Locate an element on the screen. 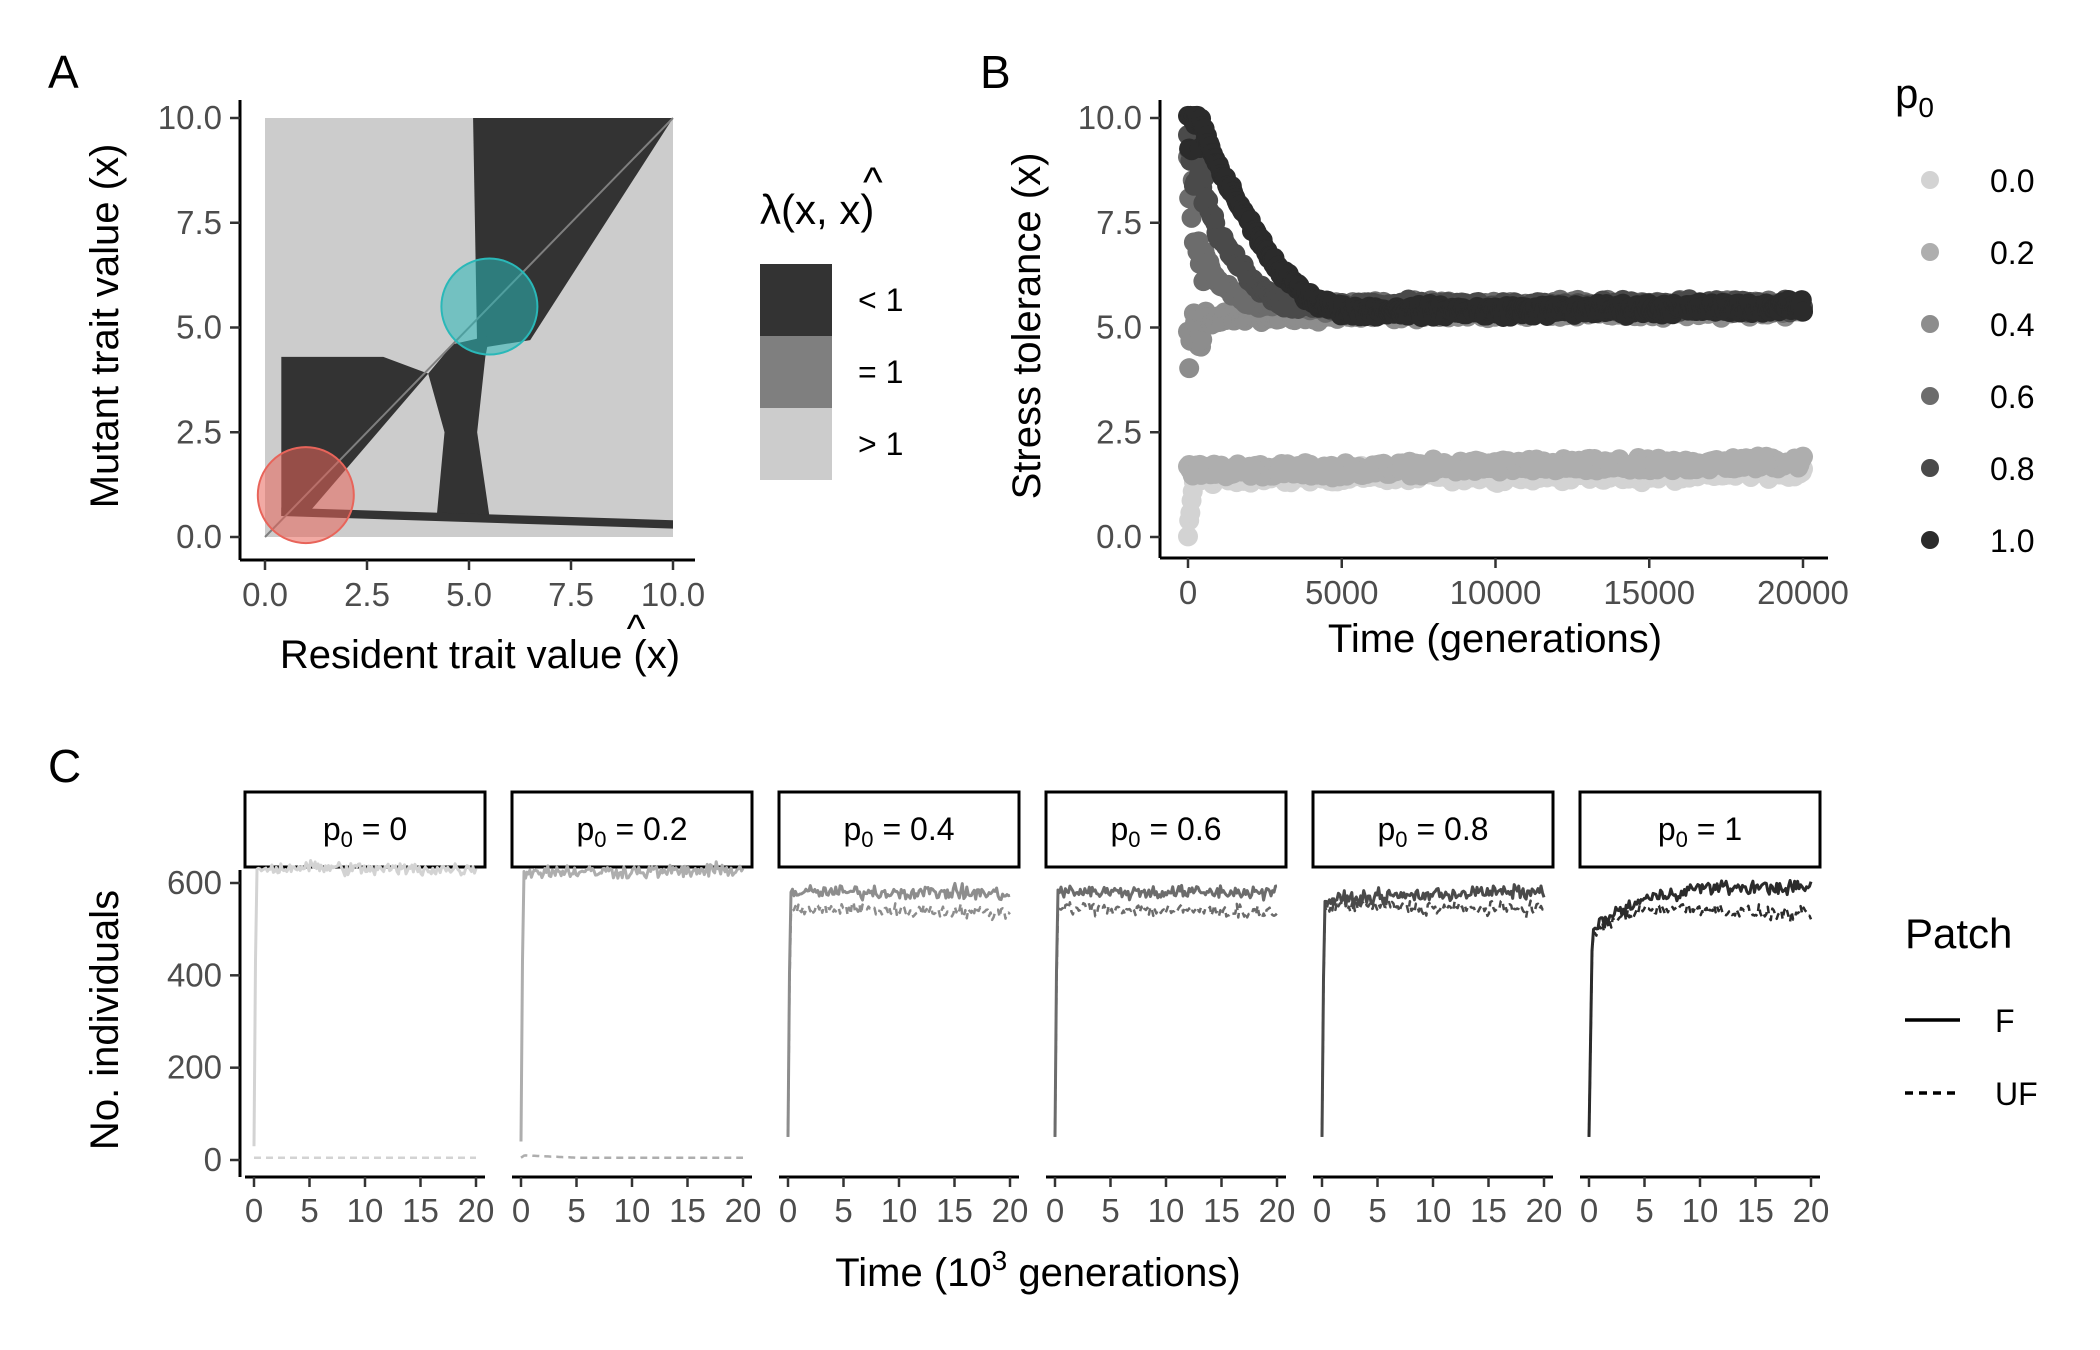  panel-b-scatter: 0 5000 10000 15000 20000 0.0 2.5 5.0 7.5 10.0 is located at coordinates (1463, 355).